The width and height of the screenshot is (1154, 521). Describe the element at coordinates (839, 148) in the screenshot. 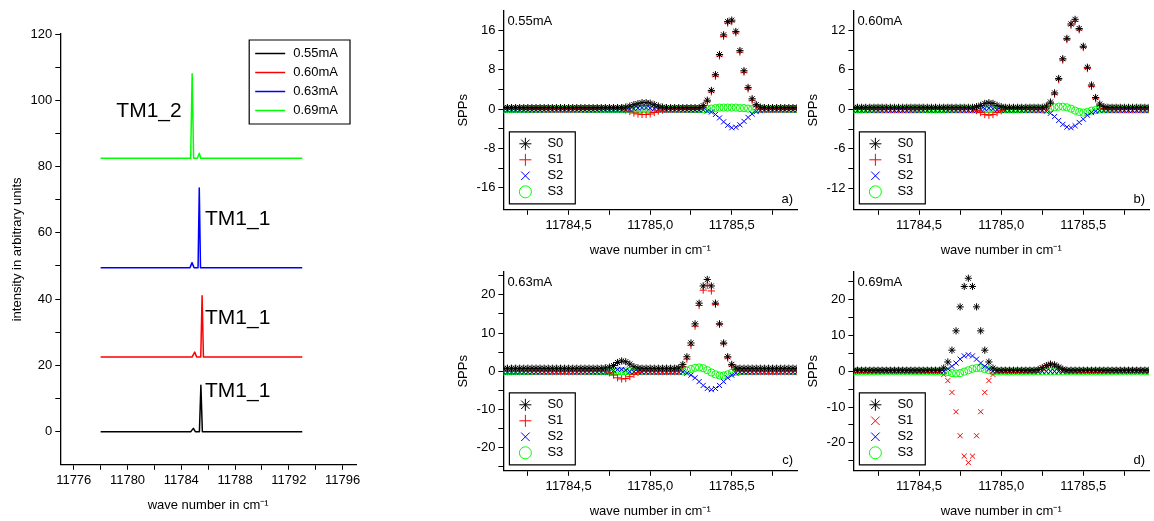

I see `y-tick-label: -6` at that location.